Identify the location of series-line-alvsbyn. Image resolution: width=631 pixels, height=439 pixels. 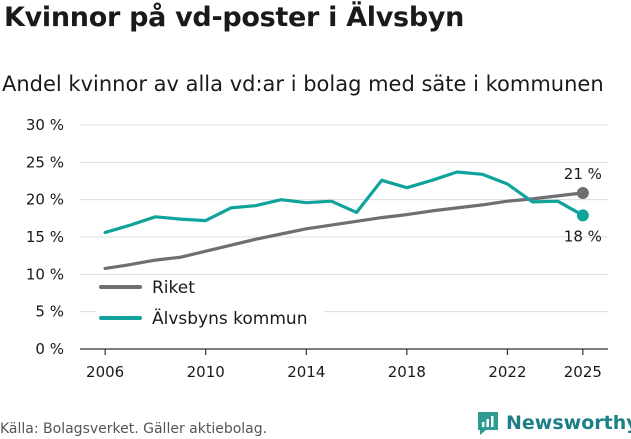
(344, 202).